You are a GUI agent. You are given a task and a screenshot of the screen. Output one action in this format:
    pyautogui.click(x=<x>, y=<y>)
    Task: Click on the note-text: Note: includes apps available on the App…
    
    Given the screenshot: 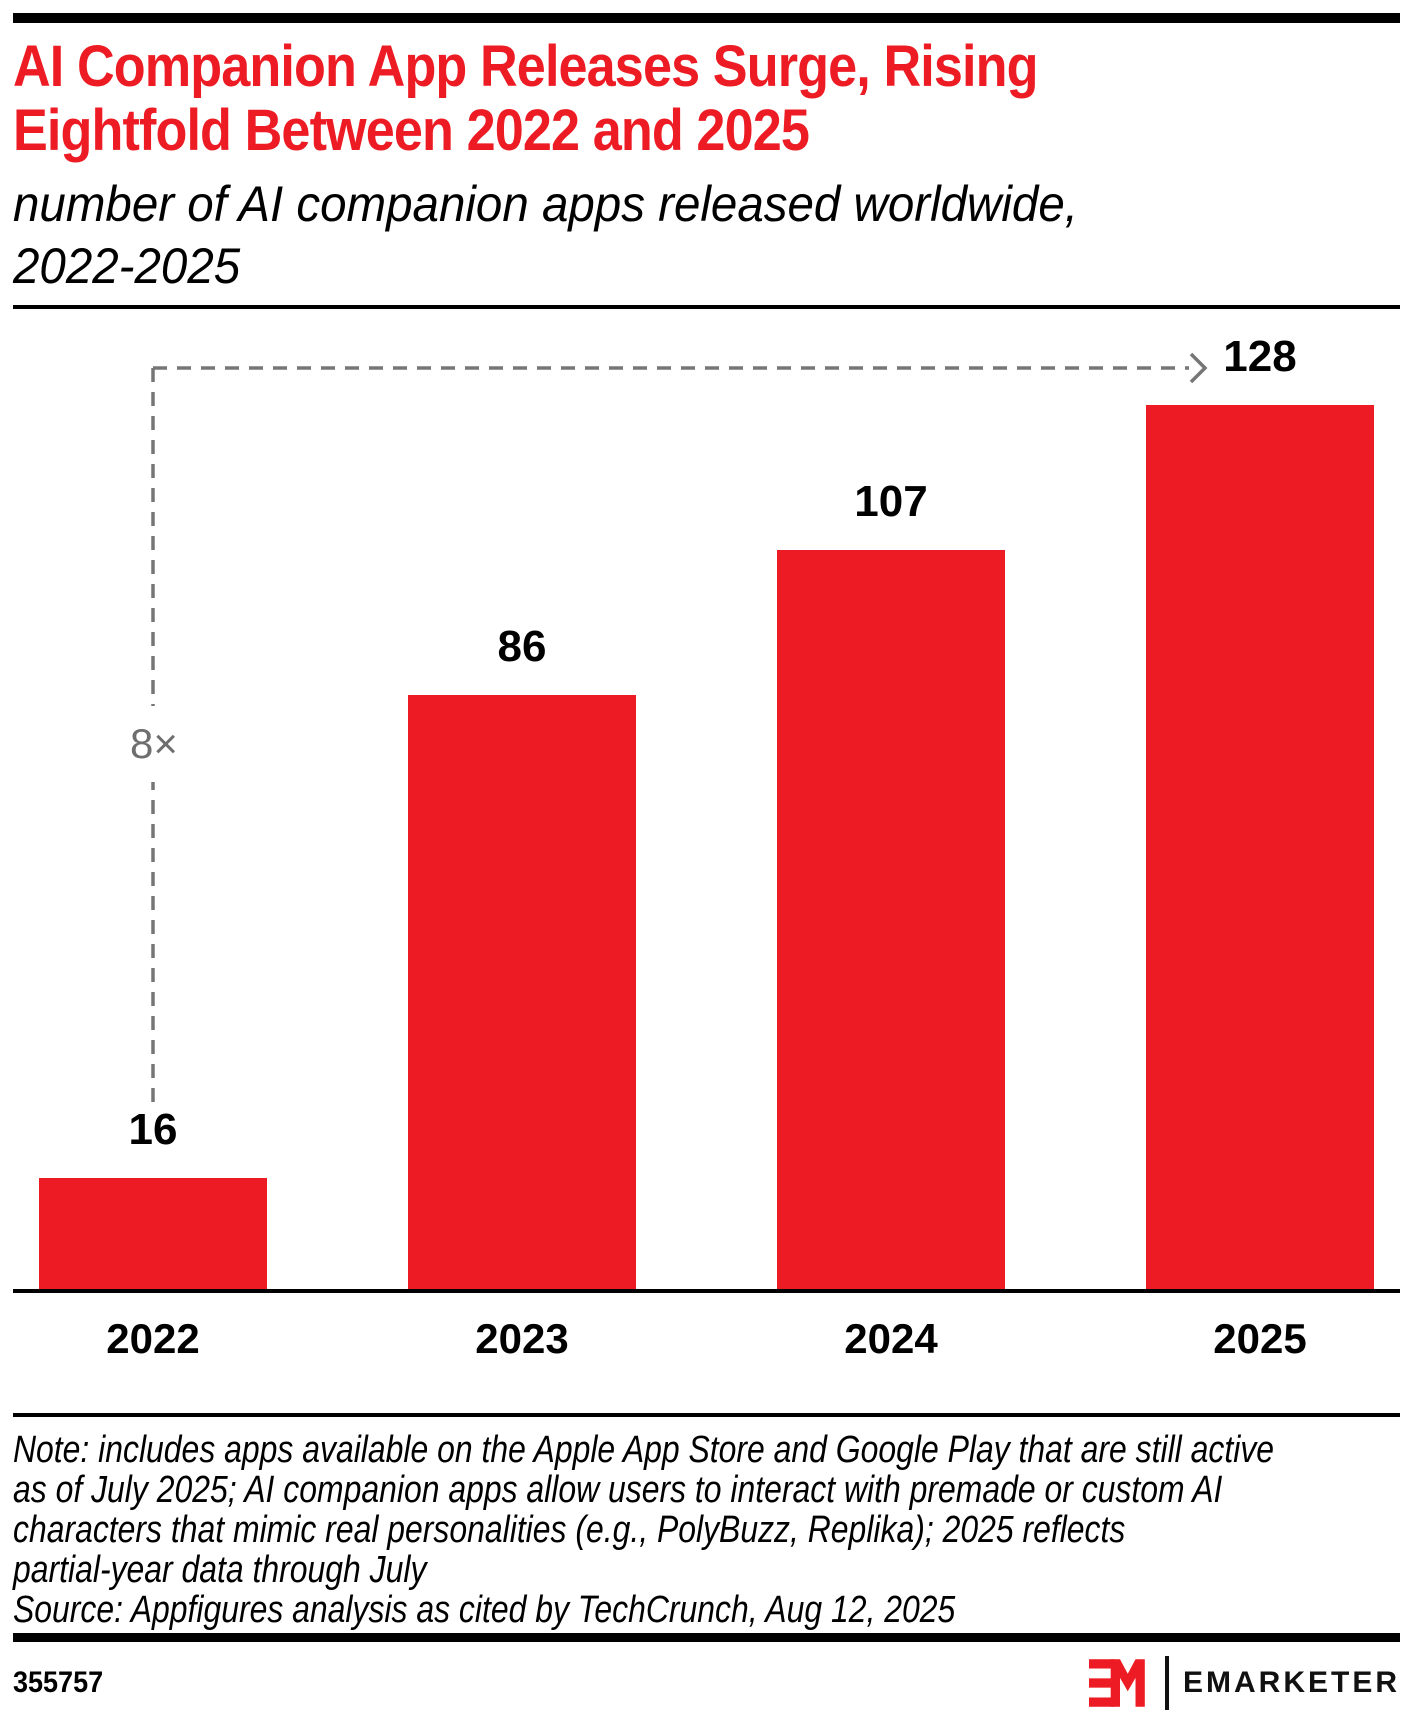 What is the action you would take?
    pyautogui.click(x=644, y=1510)
    